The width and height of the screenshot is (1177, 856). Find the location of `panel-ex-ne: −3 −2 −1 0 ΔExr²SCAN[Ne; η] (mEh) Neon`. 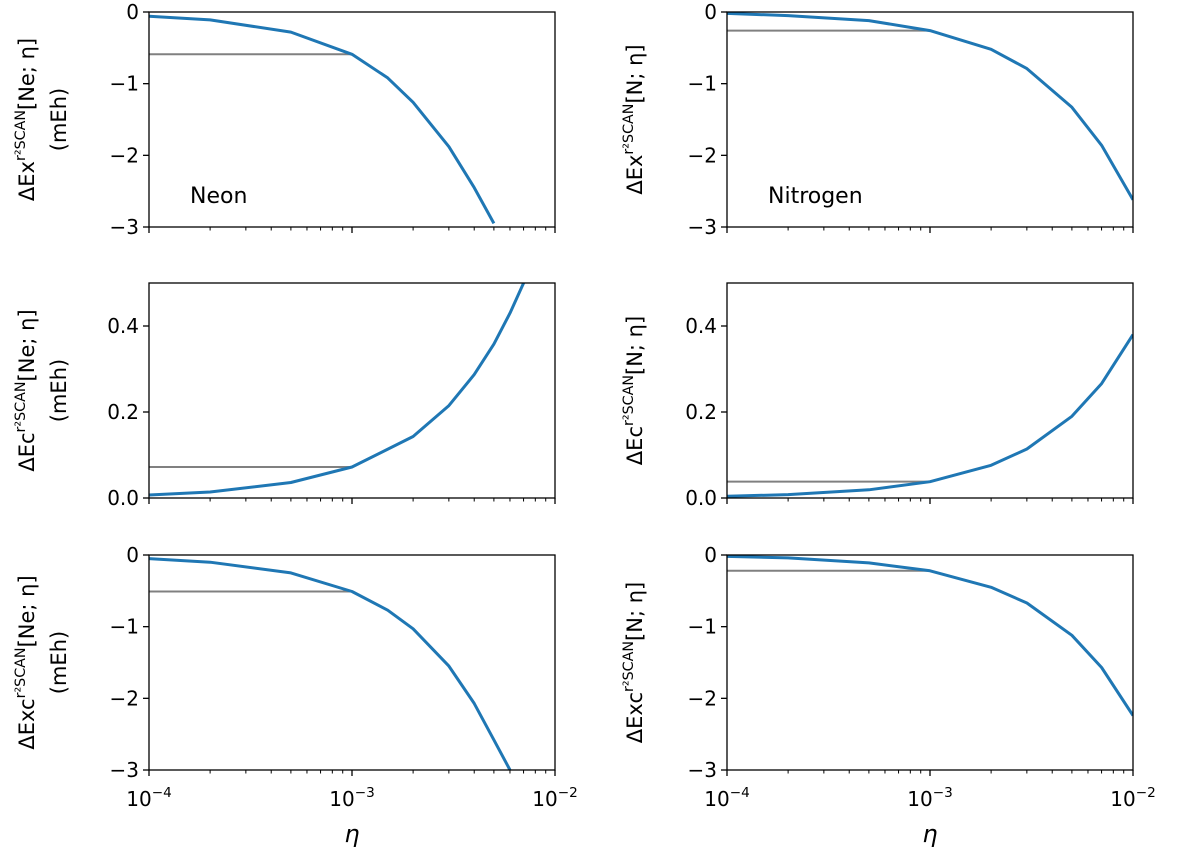

panel-ex-ne: −3 −2 −1 0 ΔExr²SCAN[Ne; η] (mEh) Neon is located at coordinates (284, 119).